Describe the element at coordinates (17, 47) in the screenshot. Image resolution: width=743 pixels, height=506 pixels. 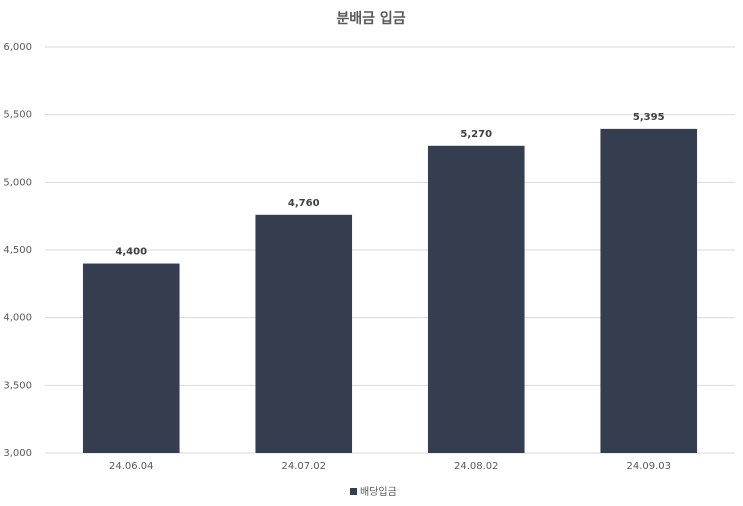
I see `y-tick-label: 6,000` at that location.